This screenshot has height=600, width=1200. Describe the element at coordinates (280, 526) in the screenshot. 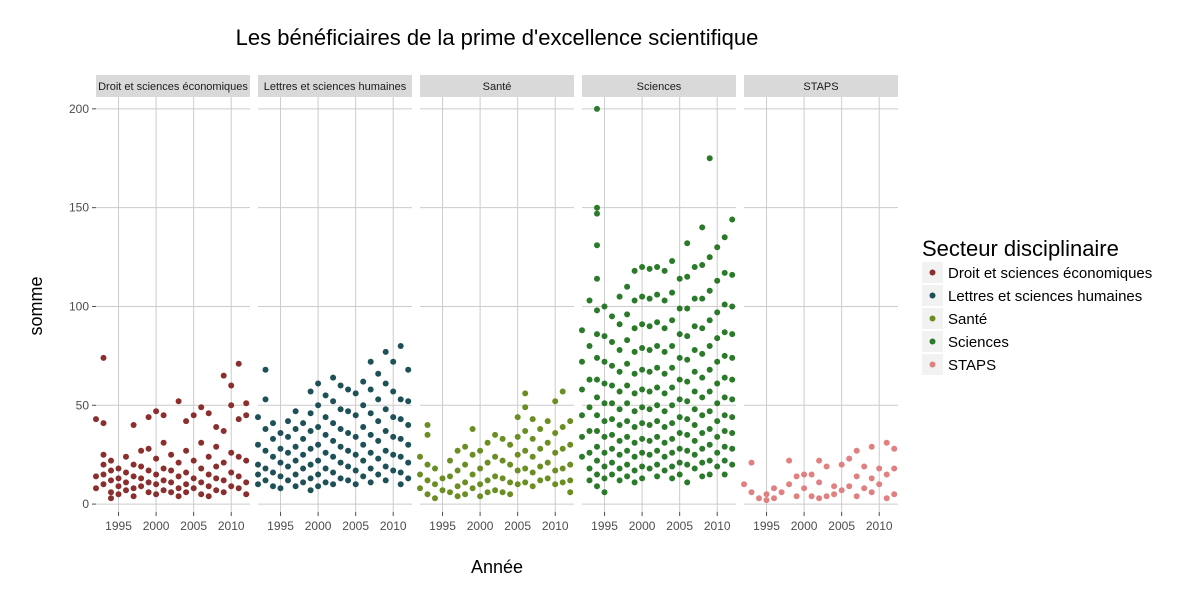

I see `x-tick-label: 1995` at that location.